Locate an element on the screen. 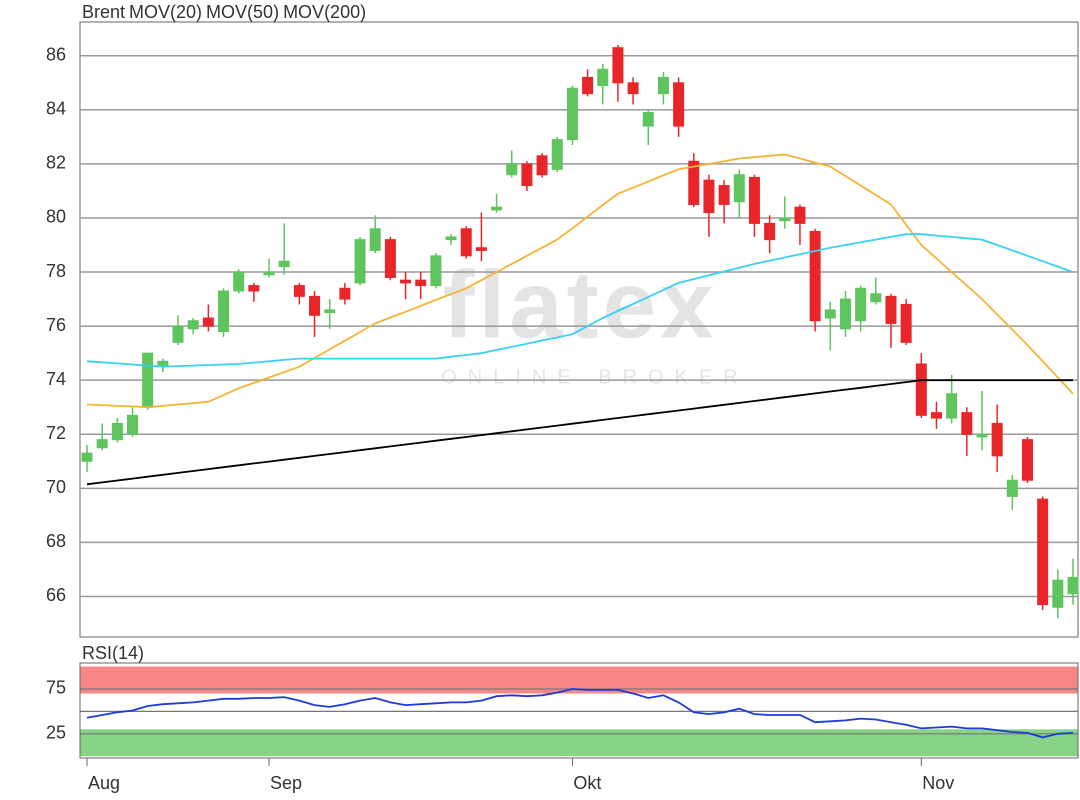 This screenshot has height=800, width=1080. rsi-panel is located at coordinates (579, 710).